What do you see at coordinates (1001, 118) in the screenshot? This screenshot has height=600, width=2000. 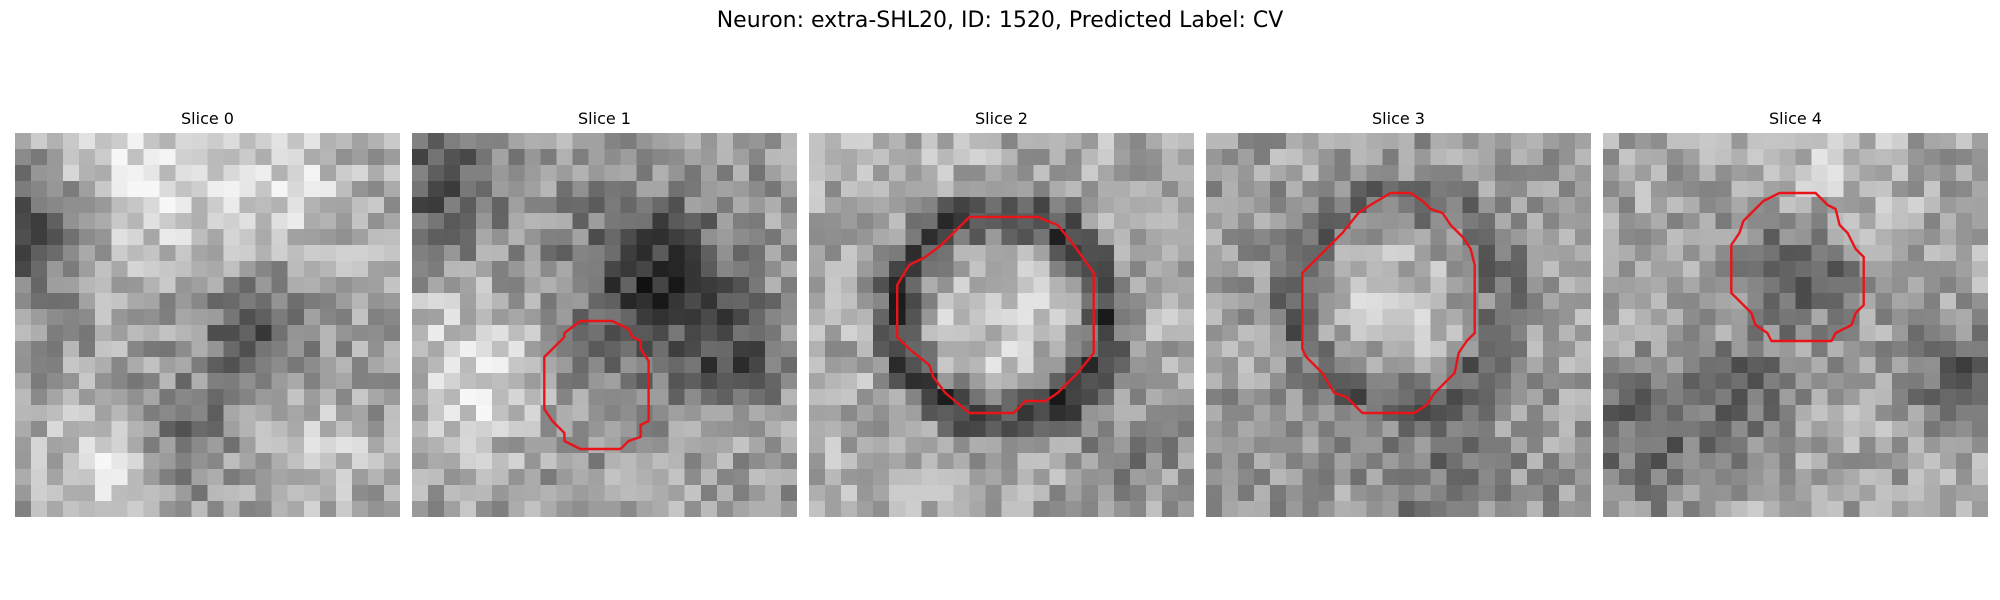 I see `slice-title: Slice 2` at bounding box center [1001, 118].